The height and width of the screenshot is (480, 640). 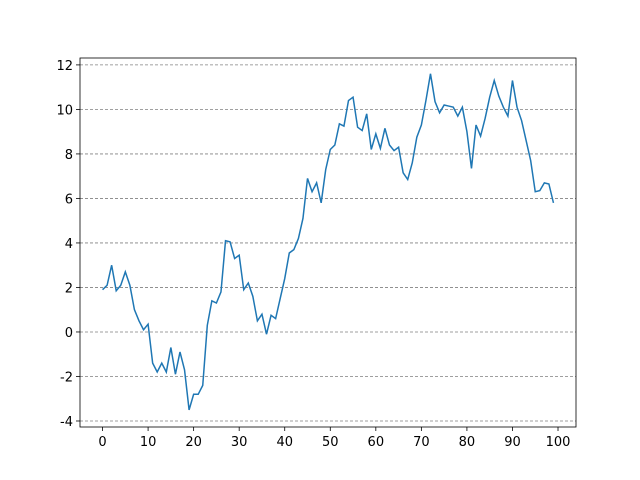 I want to click on x-tick-label: 50, so click(x=330, y=442).